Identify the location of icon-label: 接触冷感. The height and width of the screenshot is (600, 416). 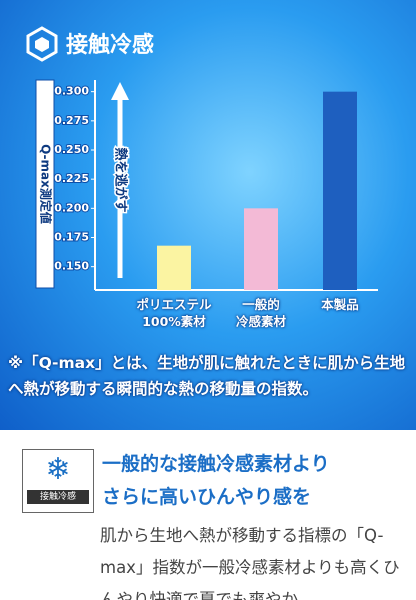
(58, 497).